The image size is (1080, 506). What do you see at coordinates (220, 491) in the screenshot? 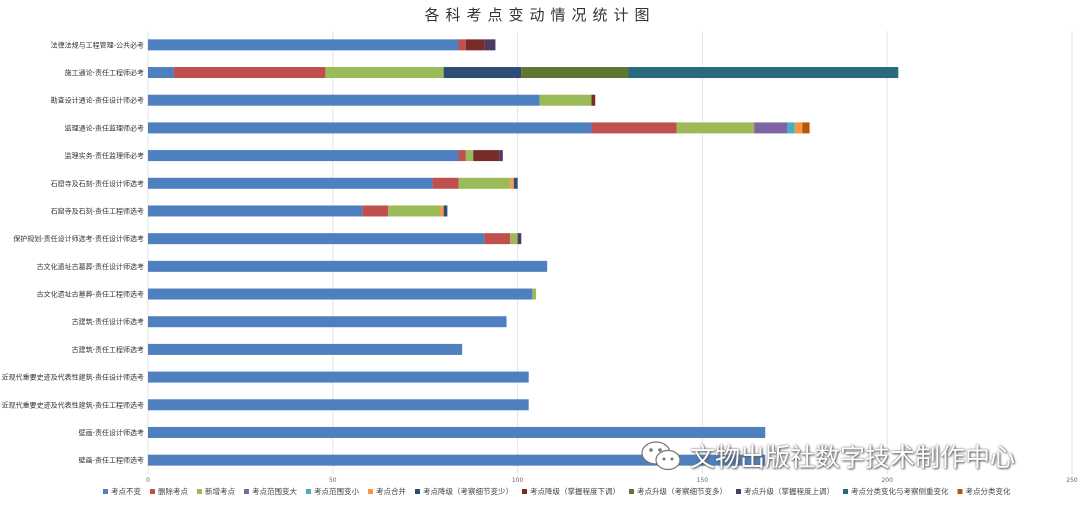
I see `legend-label: 新增考点` at bounding box center [220, 491].